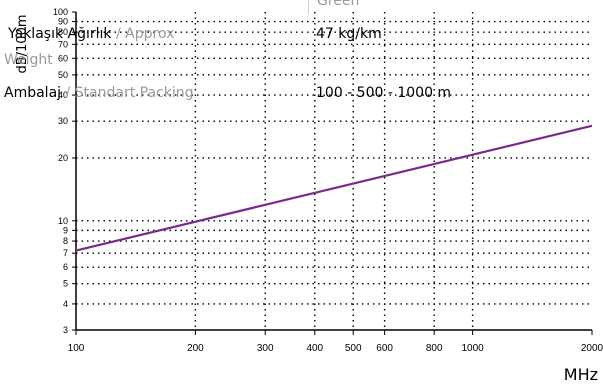  Describe the element at coordinates (65, 241) in the screenshot. I see `y-tick-label-8: 8` at that location.